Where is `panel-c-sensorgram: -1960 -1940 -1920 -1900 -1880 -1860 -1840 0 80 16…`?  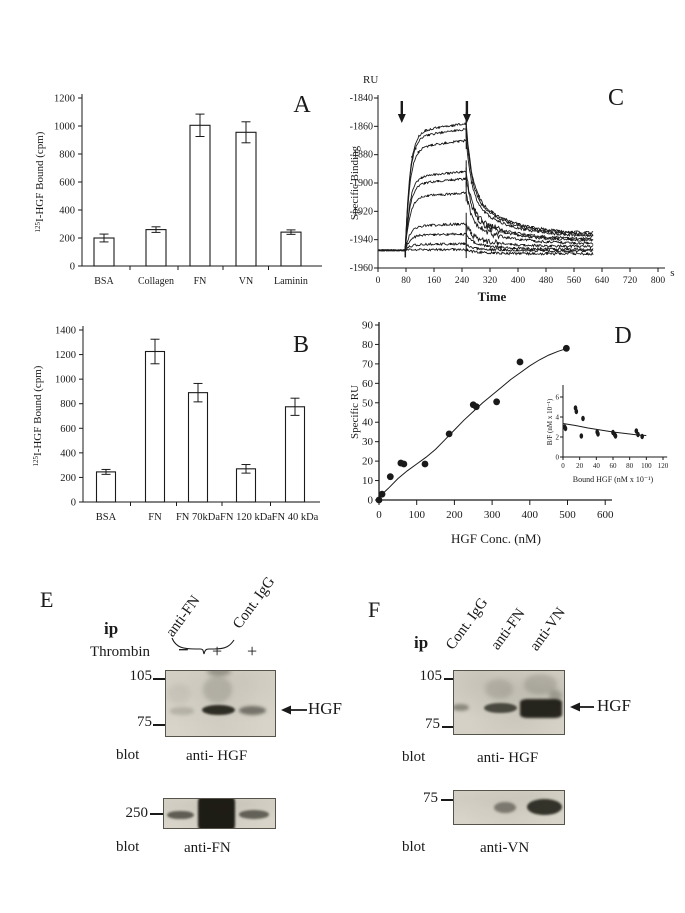 panel-c-sensorgram: -1960 -1940 -1920 -1900 -1880 -1860 -1840 0 80 16… is located at coordinates (512, 189).